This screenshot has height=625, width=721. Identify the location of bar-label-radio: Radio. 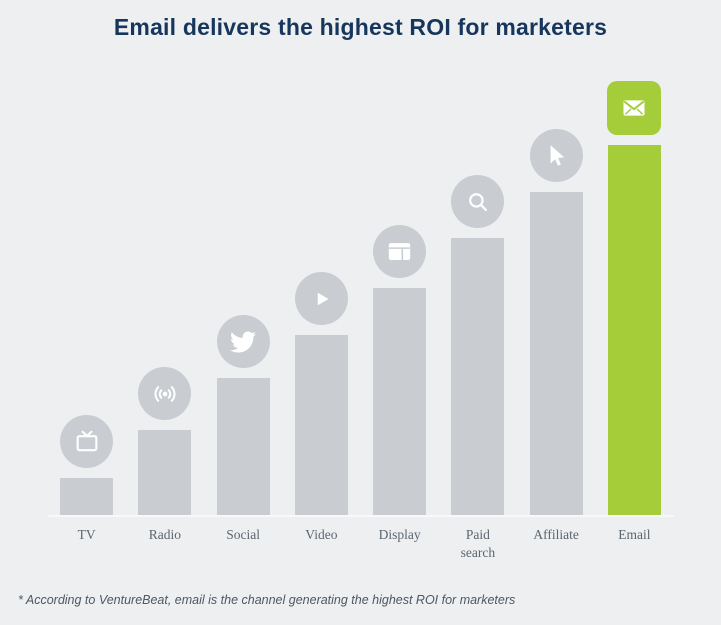
(164, 534).